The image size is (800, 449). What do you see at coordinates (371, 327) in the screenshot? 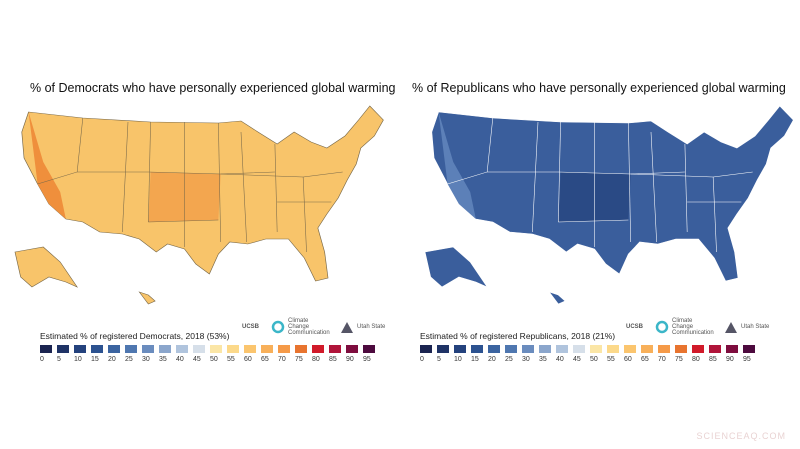
I see `third-text: Utah State` at bounding box center [371, 327].